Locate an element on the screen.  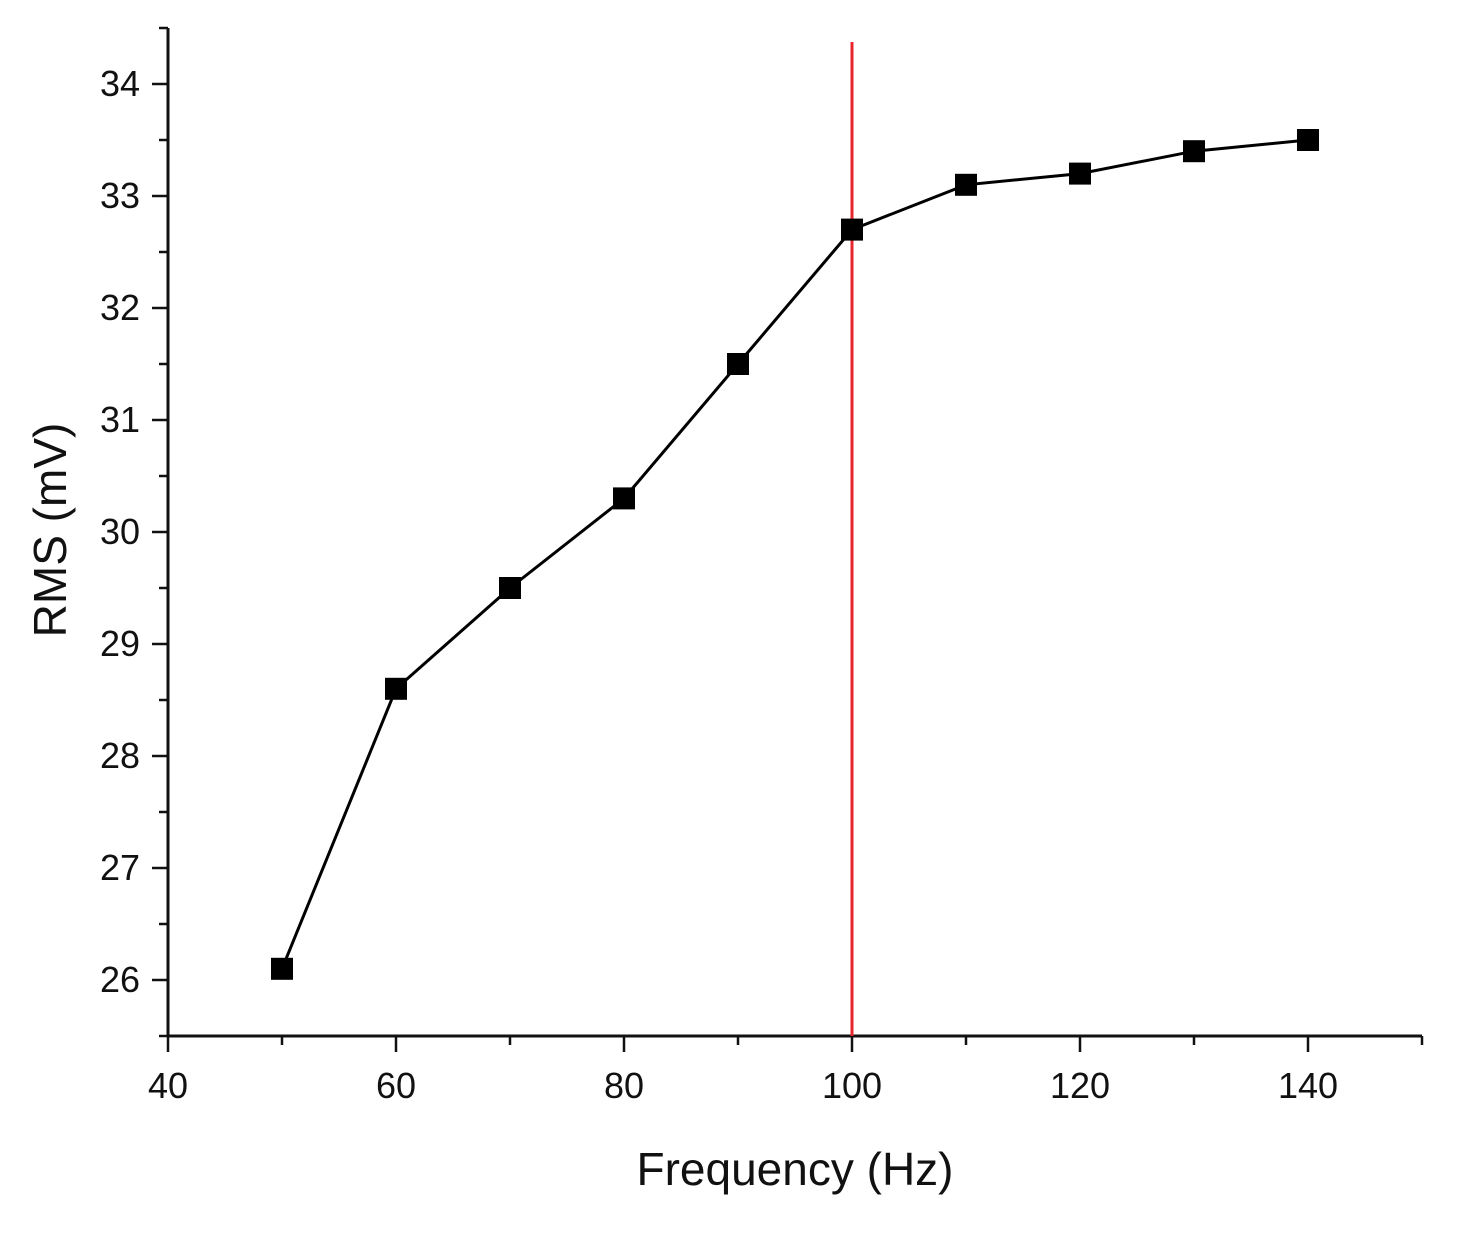
x-tick-label: 140 is located at coordinates (1308, 1085).